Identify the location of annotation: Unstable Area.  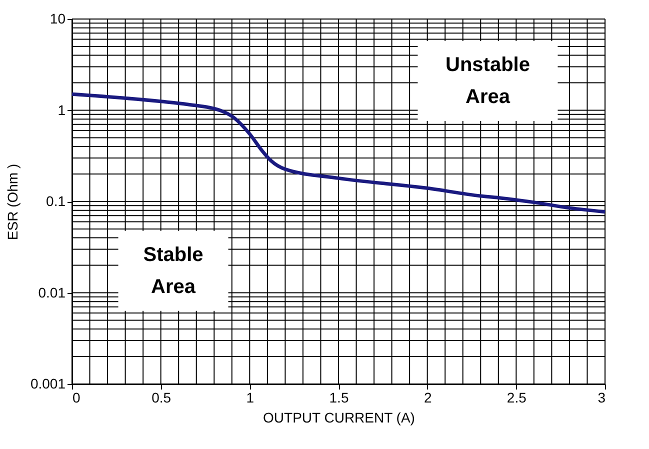
(488, 81).